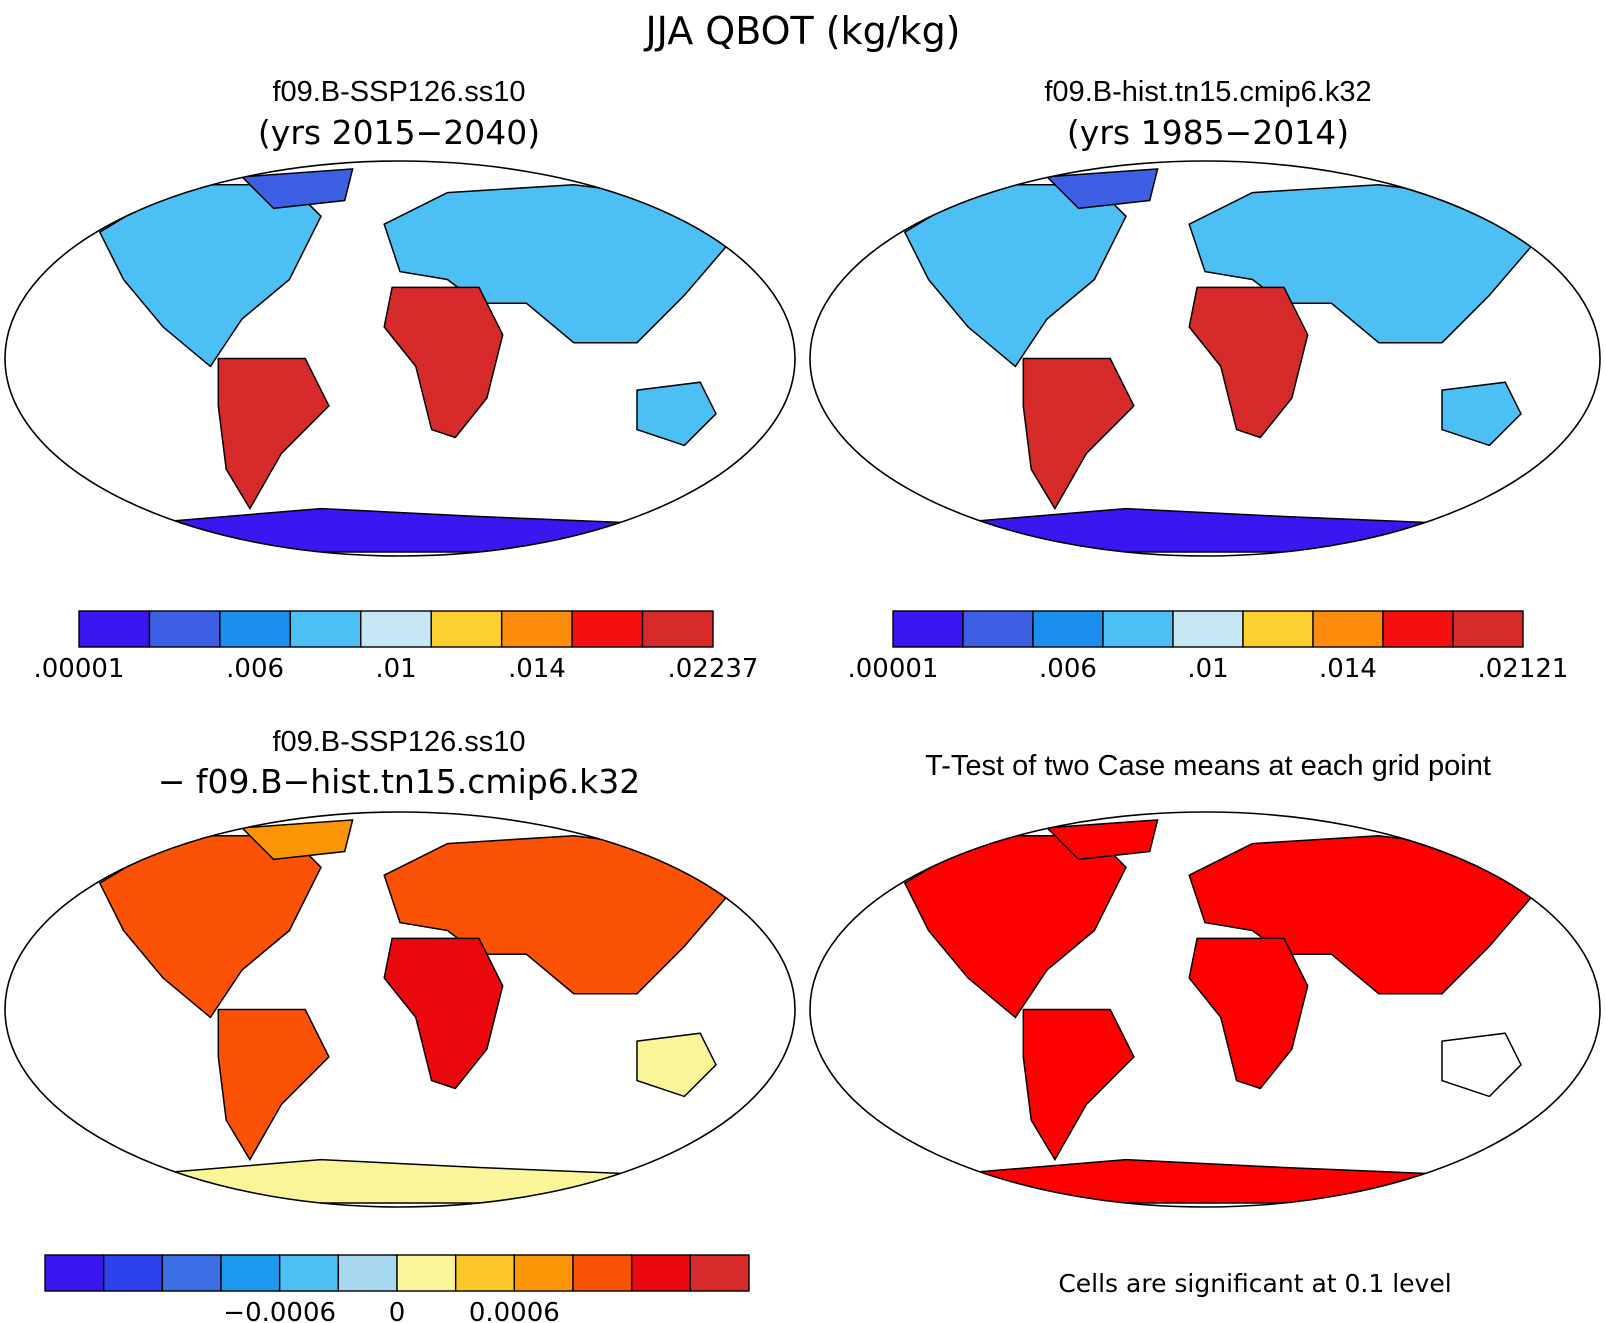 The image size is (1606, 1323). Describe the element at coordinates (297, 189) in the screenshot. I see `map-ssp-greenland` at that location.